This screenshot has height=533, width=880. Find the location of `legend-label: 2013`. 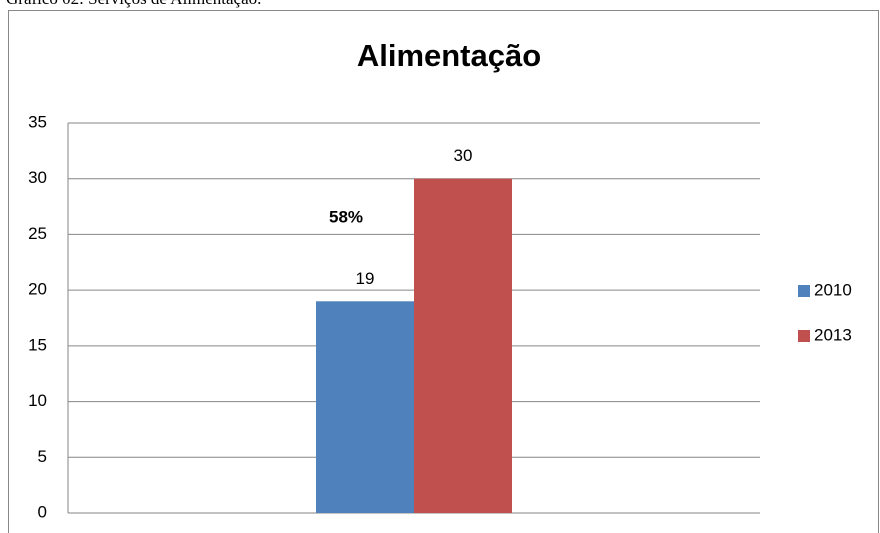

legend-label: 2013 is located at coordinates (833, 334).